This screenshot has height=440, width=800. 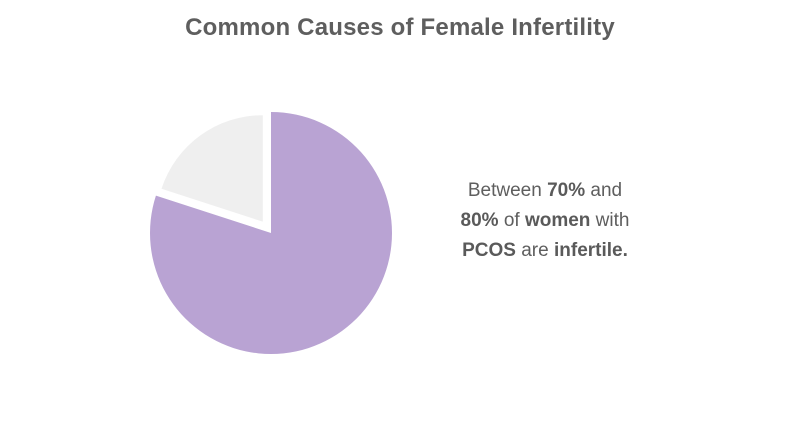 What do you see at coordinates (604, 190) in the screenshot?
I see `callout-text-and: and` at bounding box center [604, 190].